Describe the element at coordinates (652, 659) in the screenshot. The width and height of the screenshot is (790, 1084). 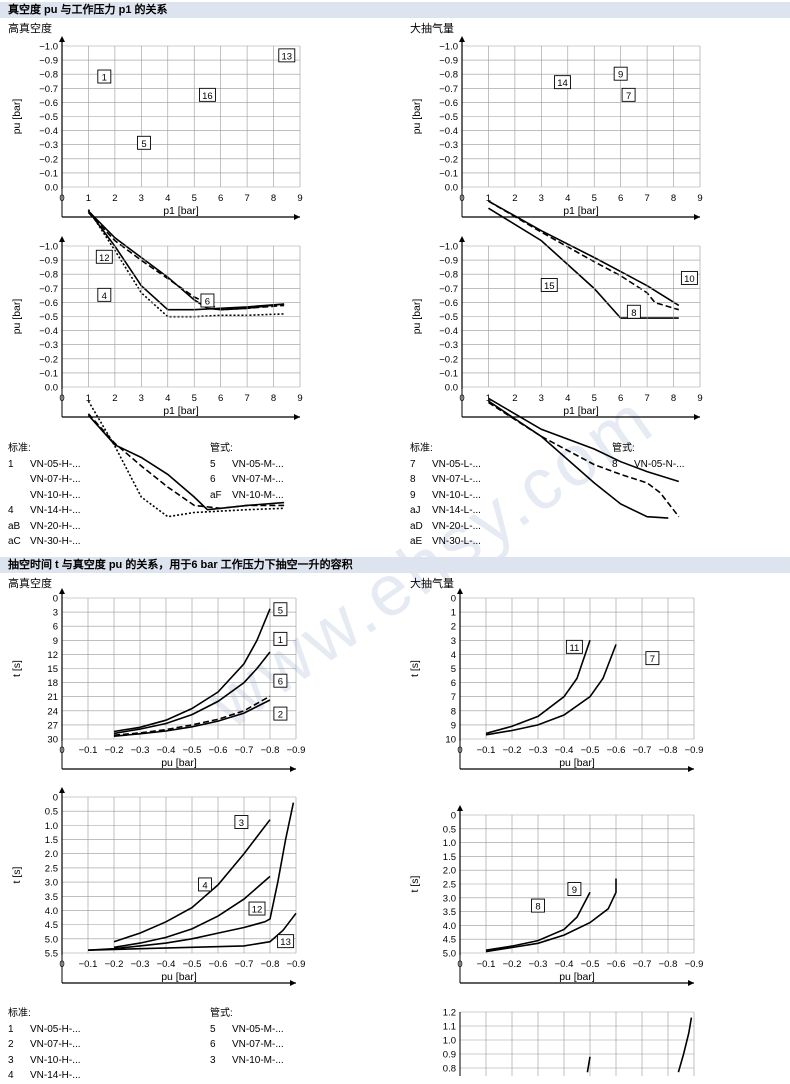
I see `callout-label: 7` at that location.